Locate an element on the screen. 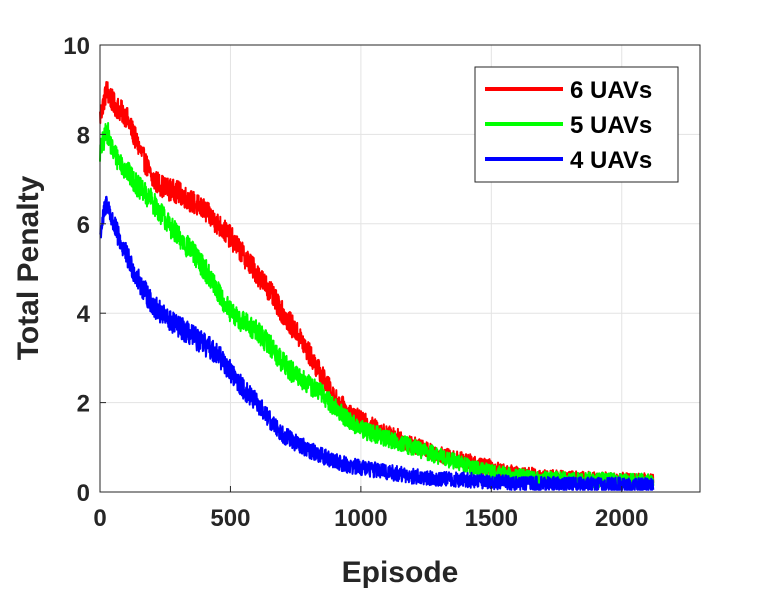 The image size is (774, 590). legend-label-0: 6 UAVs is located at coordinates (611, 90).